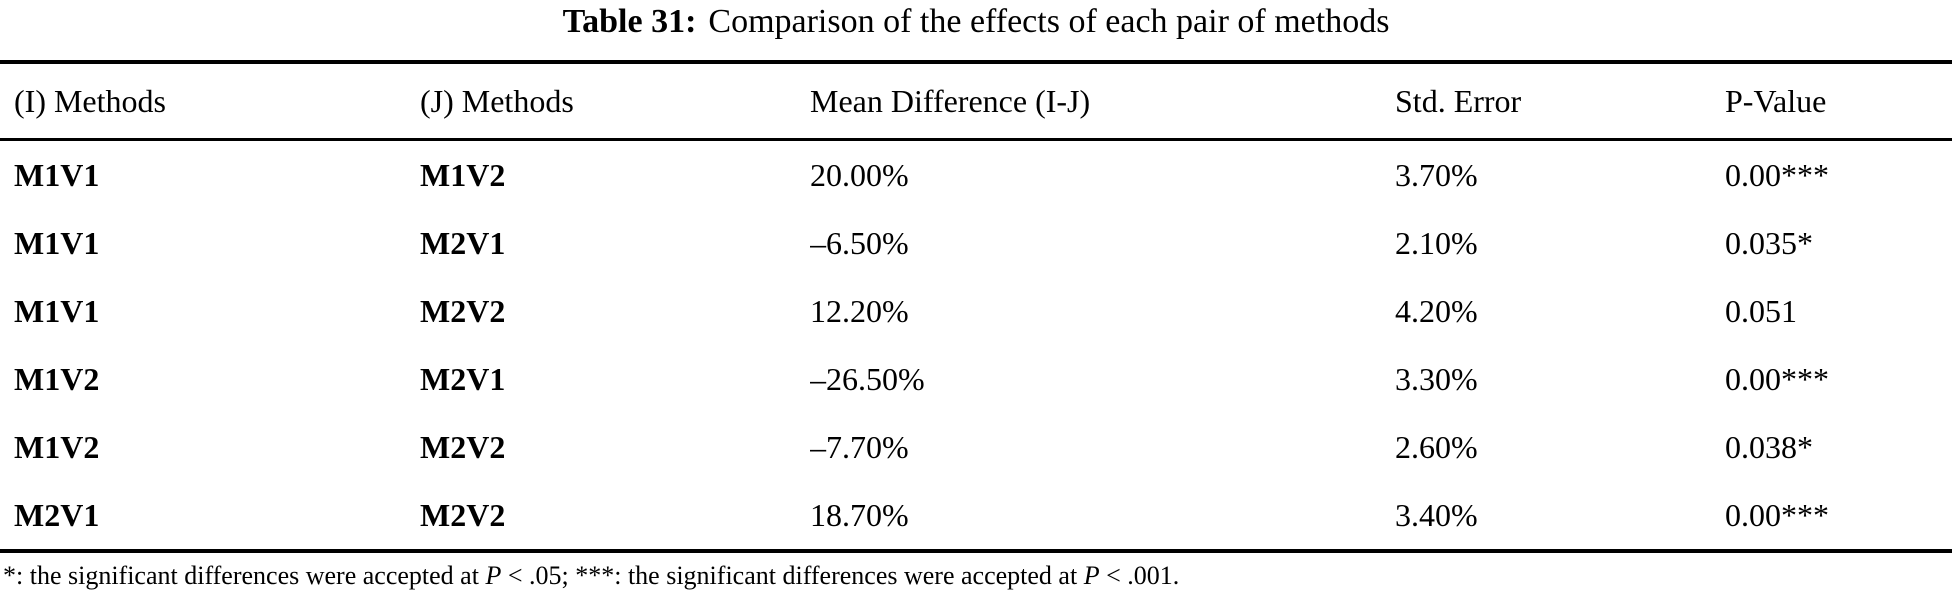 This screenshot has width=1952, height=608. I want to click on column-header-i-methods: (I) Methods, so click(210, 101).